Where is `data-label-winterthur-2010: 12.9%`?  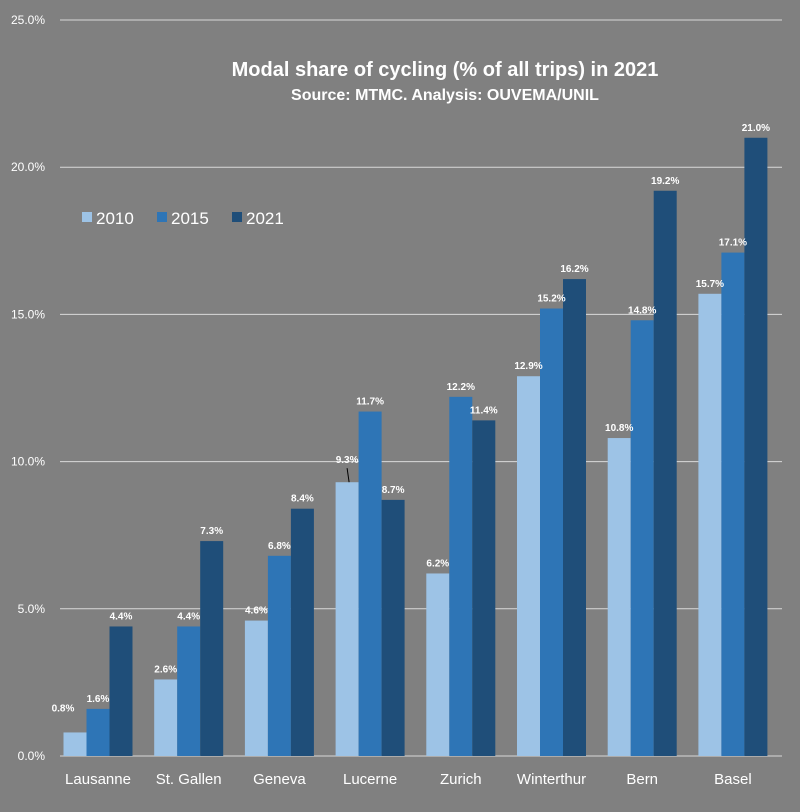 data-label-winterthur-2010: 12.9% is located at coordinates (528, 366).